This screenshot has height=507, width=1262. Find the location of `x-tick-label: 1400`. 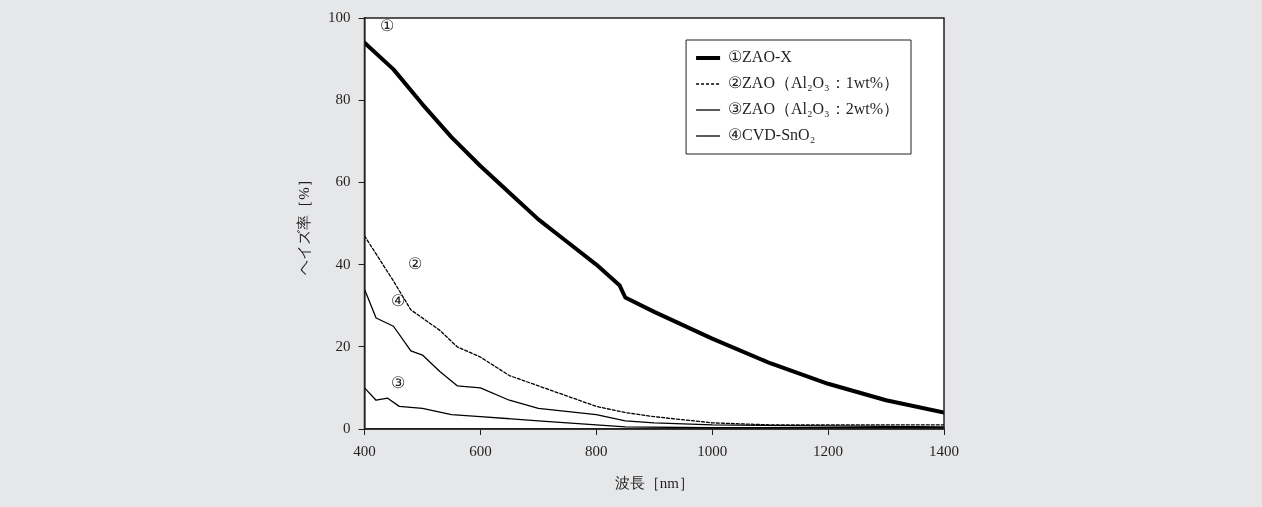

x-tick-label: 1400 is located at coordinates (944, 450).